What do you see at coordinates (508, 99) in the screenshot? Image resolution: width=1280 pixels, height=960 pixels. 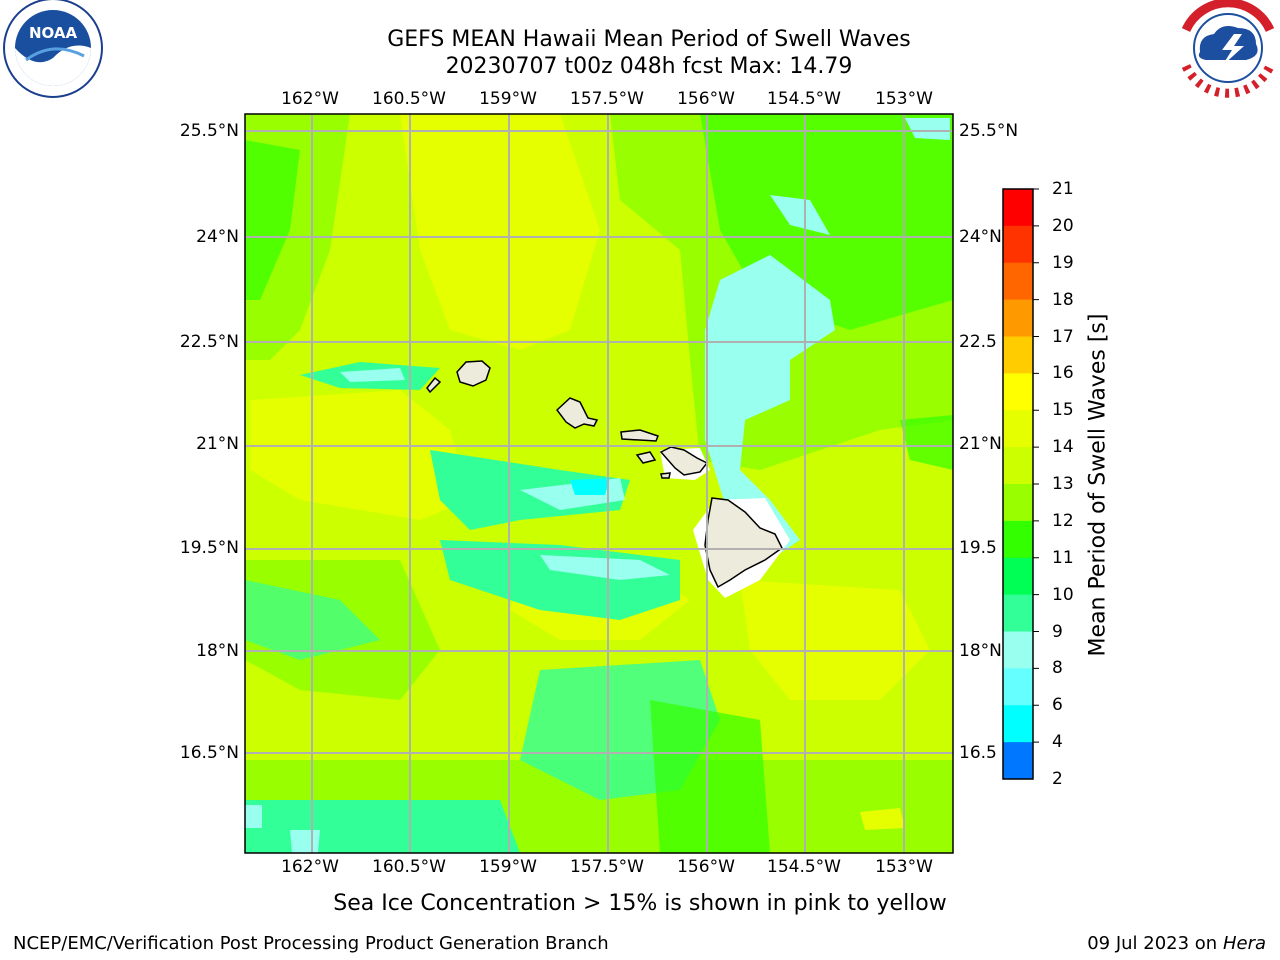 I see `lon-label-top: 159°W` at bounding box center [508, 99].